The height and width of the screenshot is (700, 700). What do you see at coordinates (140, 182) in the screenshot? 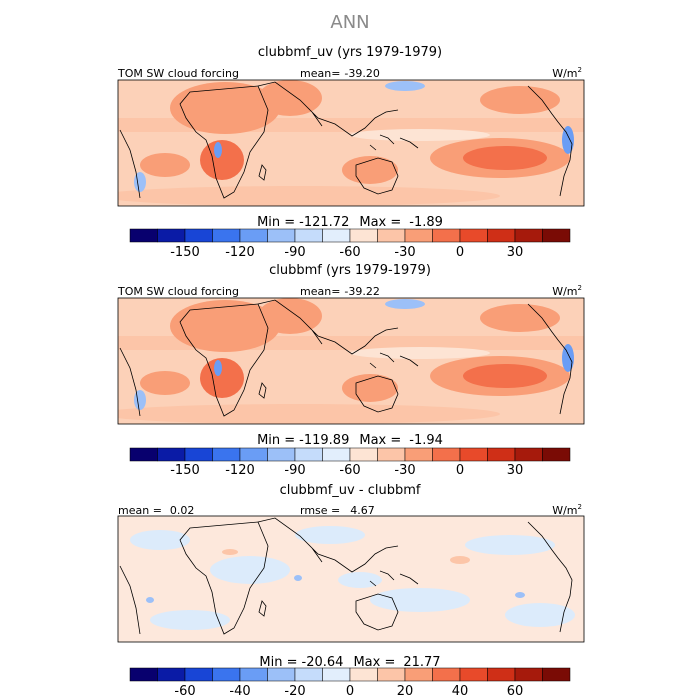
I see `panel-1-blue-patch-d` at bounding box center [140, 182].